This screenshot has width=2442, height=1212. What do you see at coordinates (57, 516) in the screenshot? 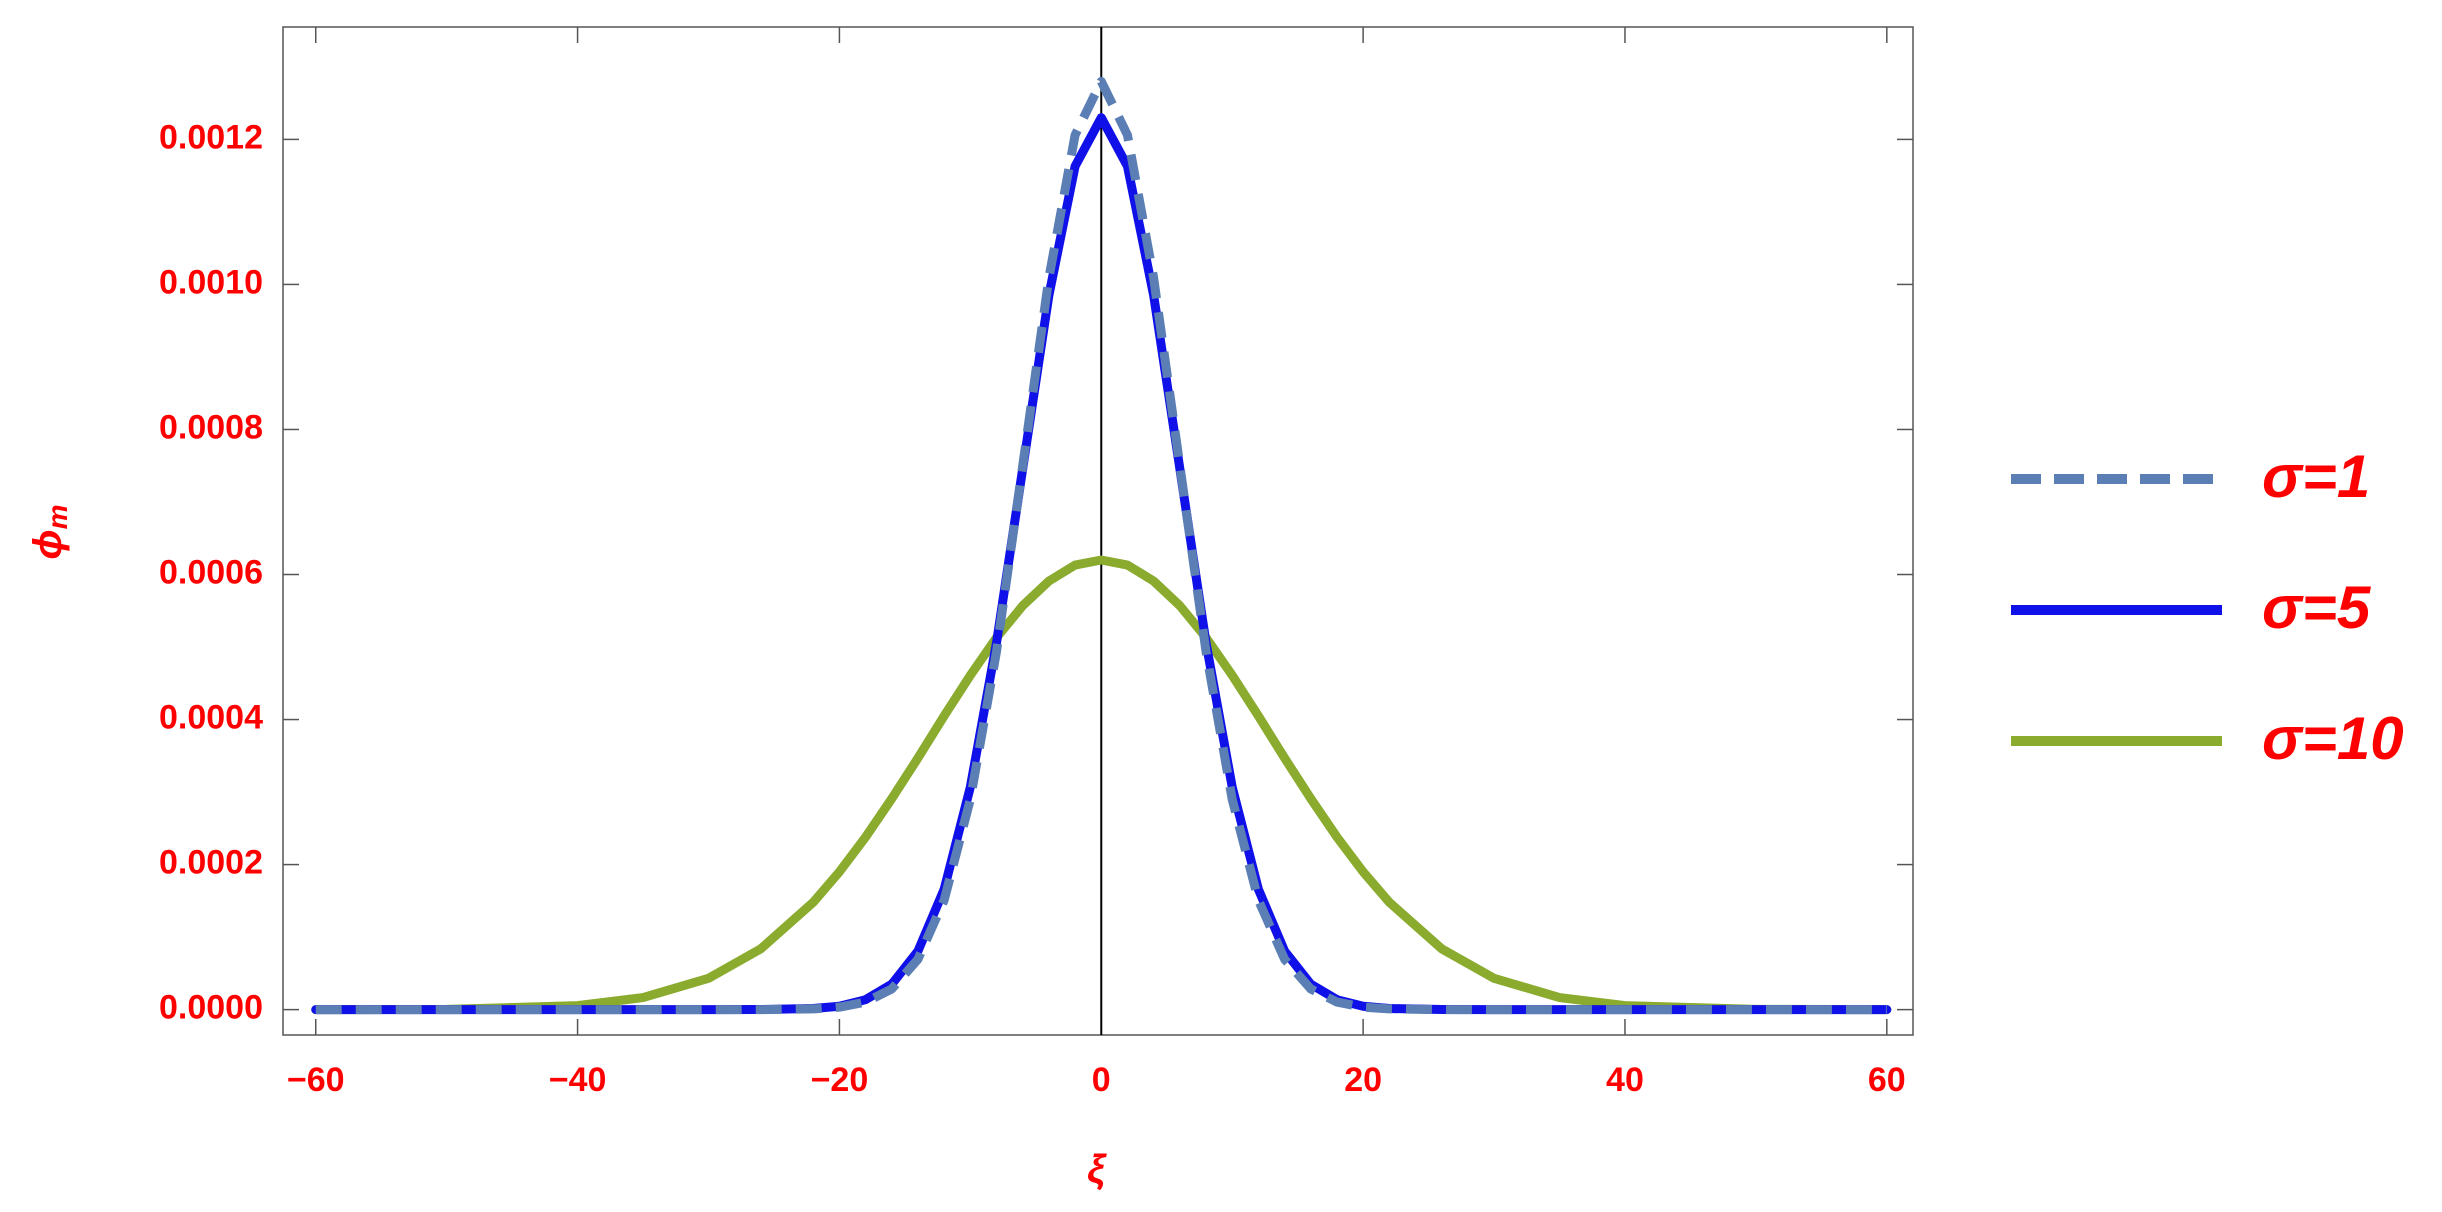
I see `y-axis-label-subscript: m` at bounding box center [57, 516].